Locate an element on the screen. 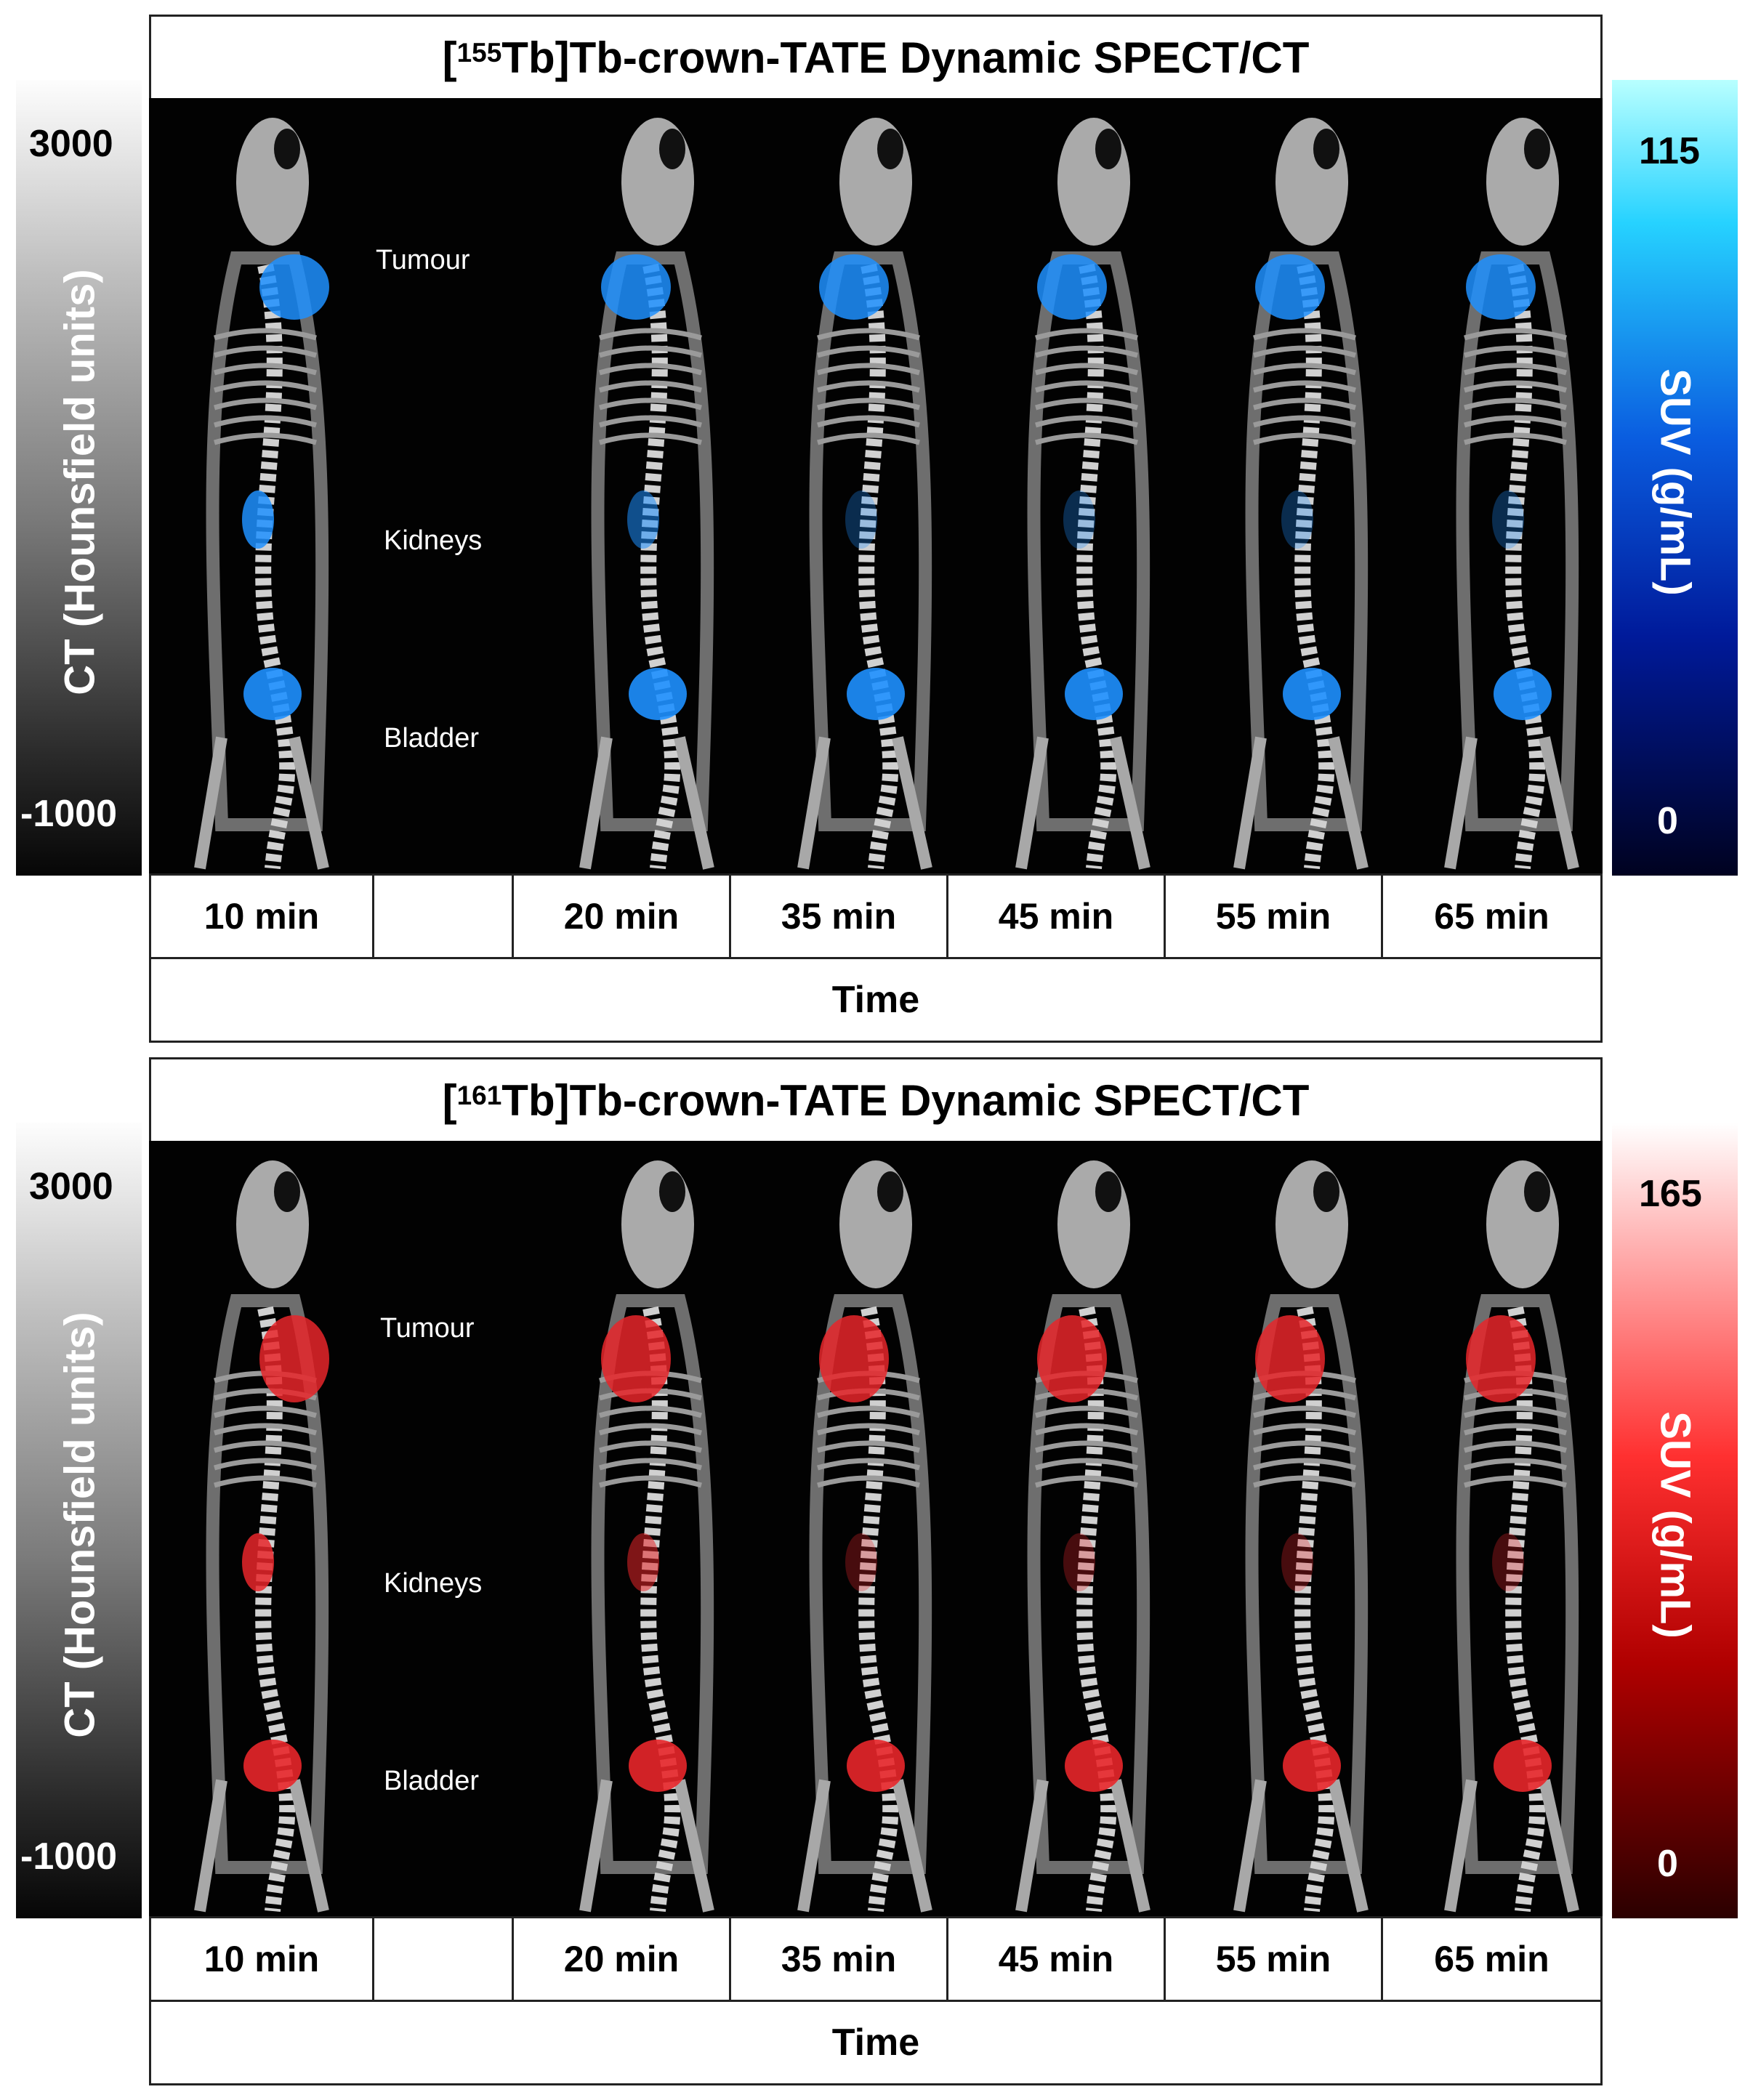 This screenshot has width=1745, height=2100. time-cell: 65 min is located at coordinates (1492, 916).